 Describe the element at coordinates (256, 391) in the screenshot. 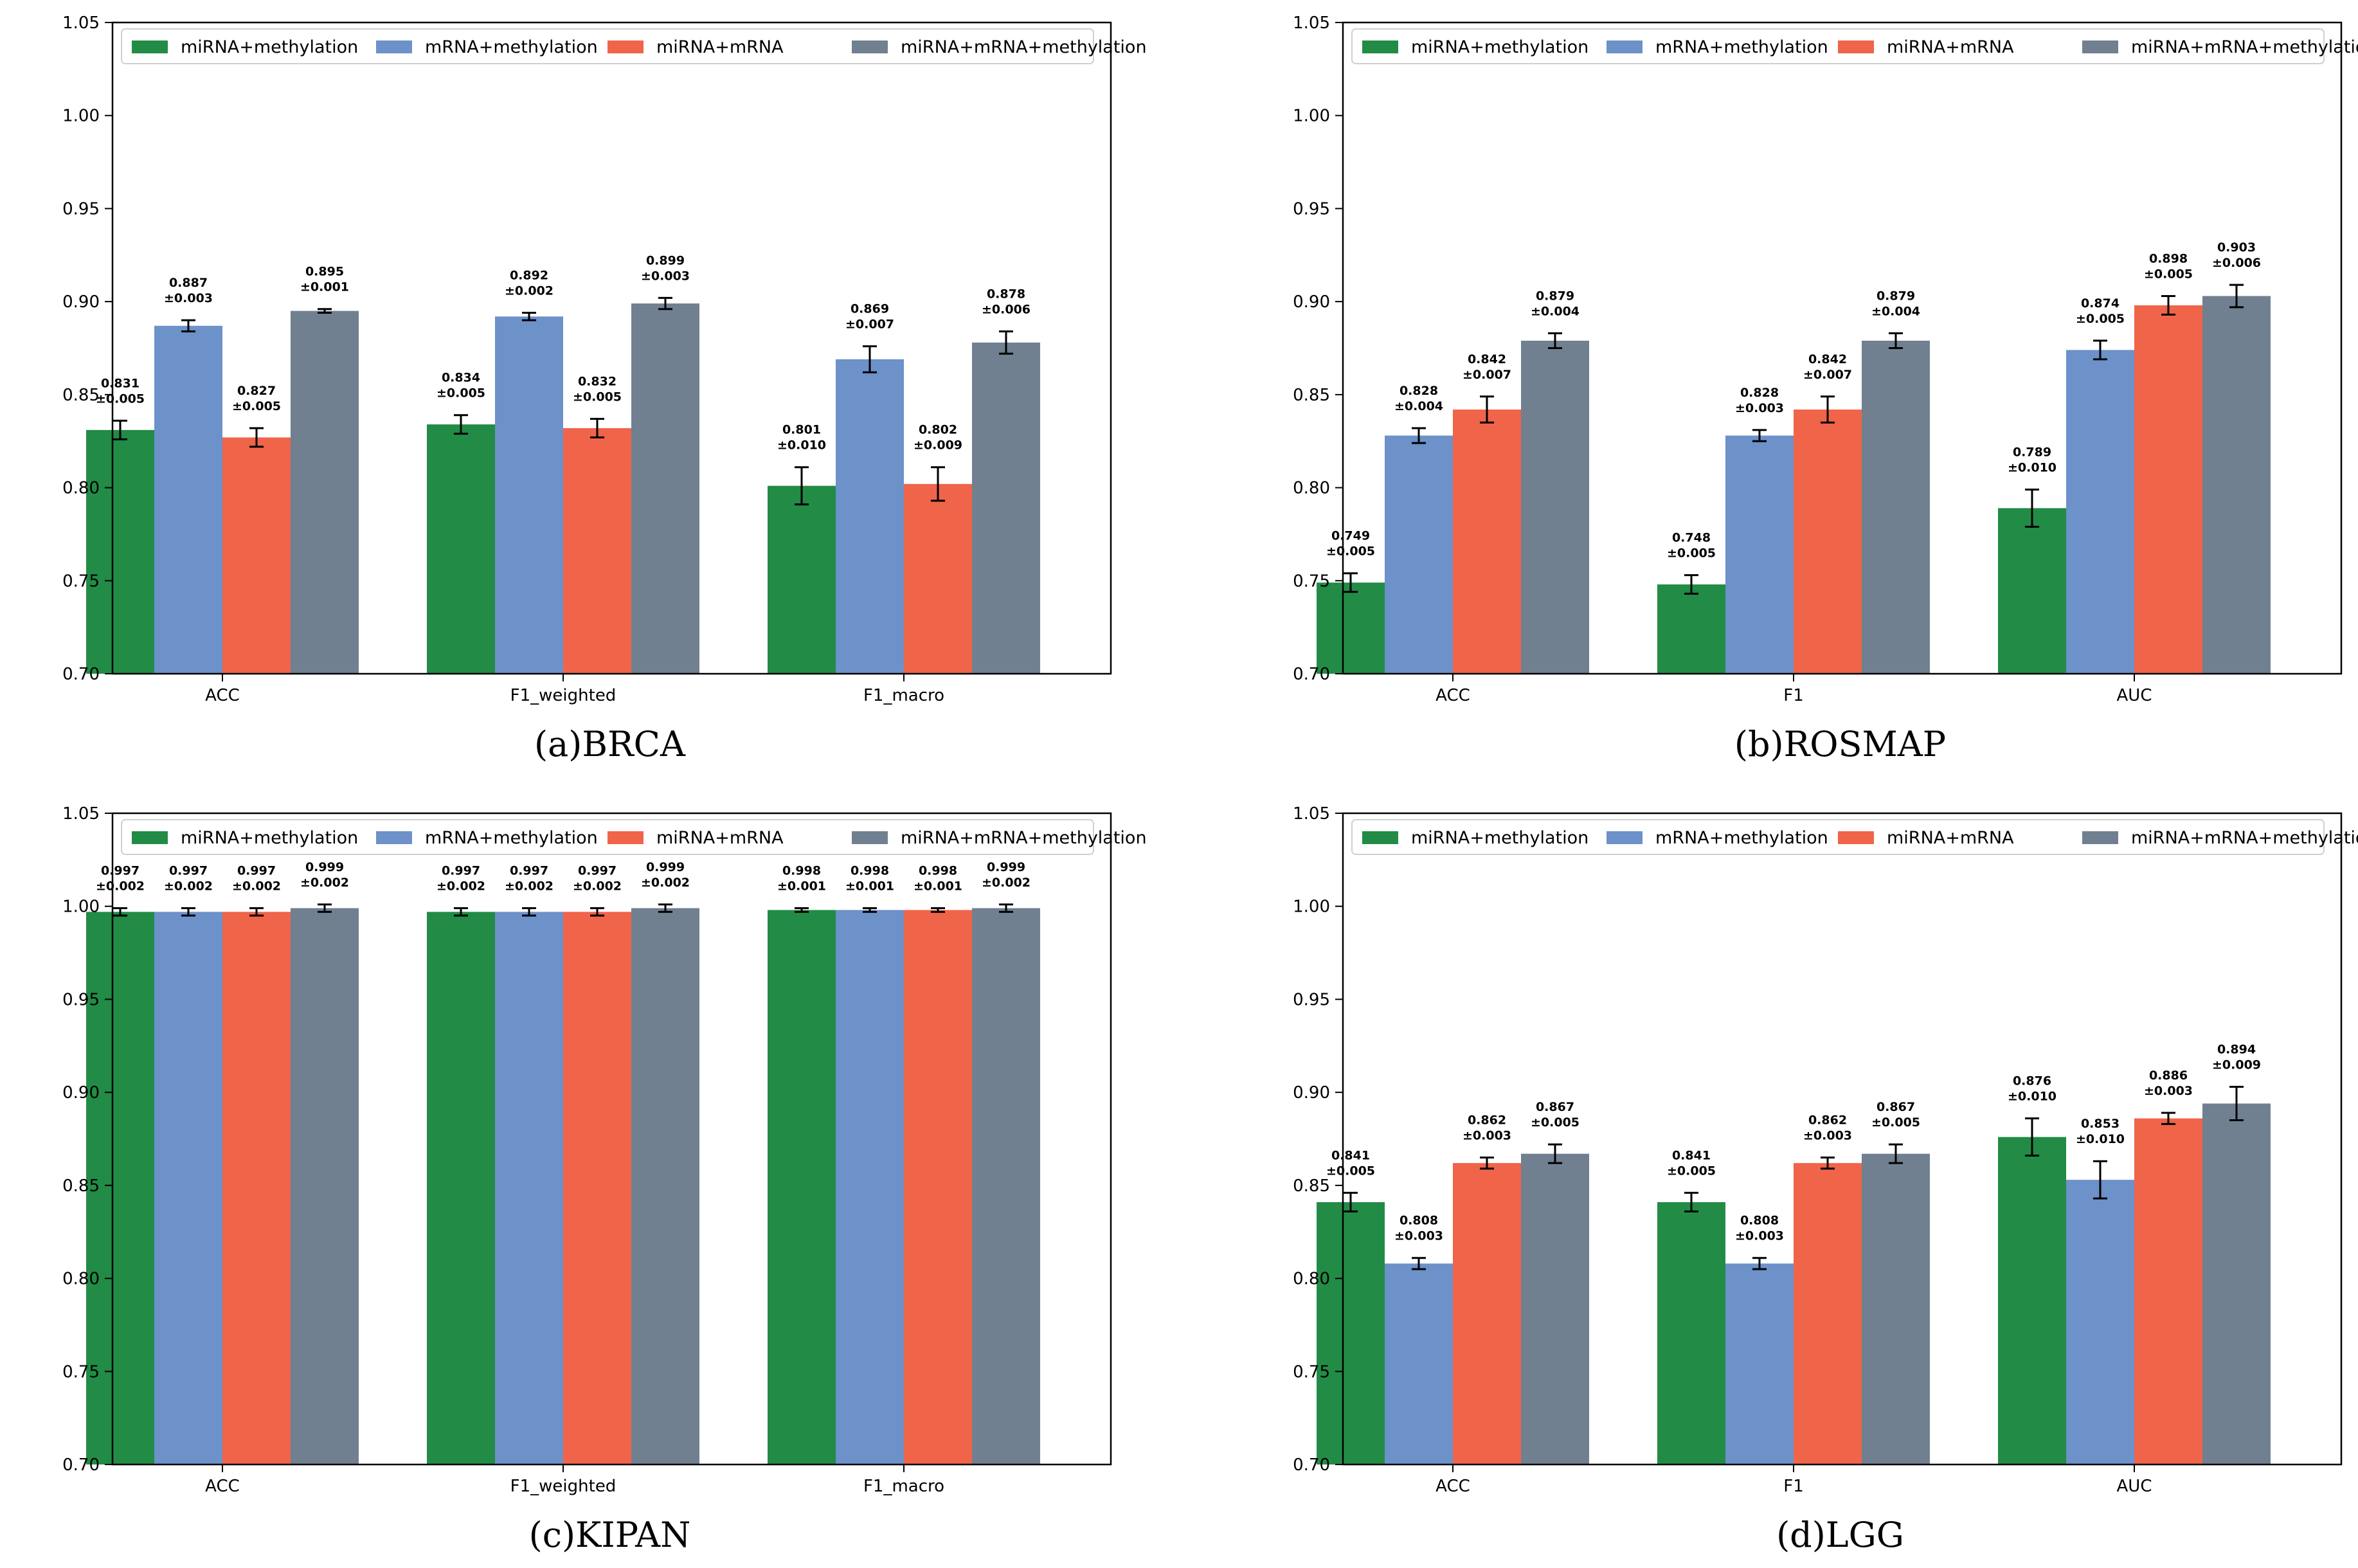

I see `data-label: 0.827` at that location.